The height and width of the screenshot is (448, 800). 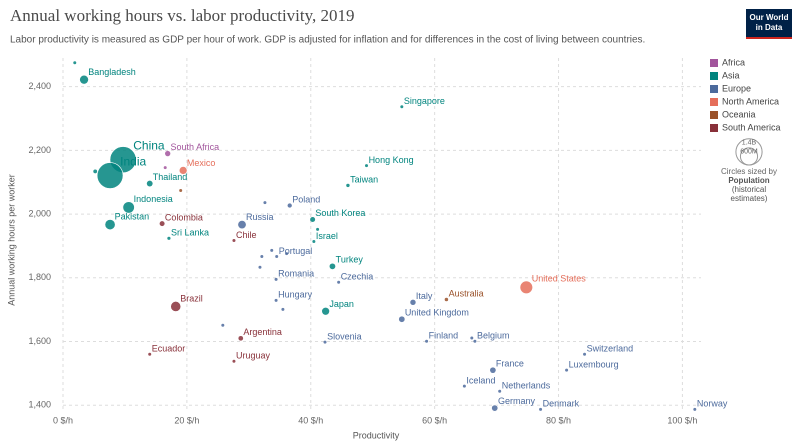 I want to click on point-label: Germany, so click(x=517, y=401).